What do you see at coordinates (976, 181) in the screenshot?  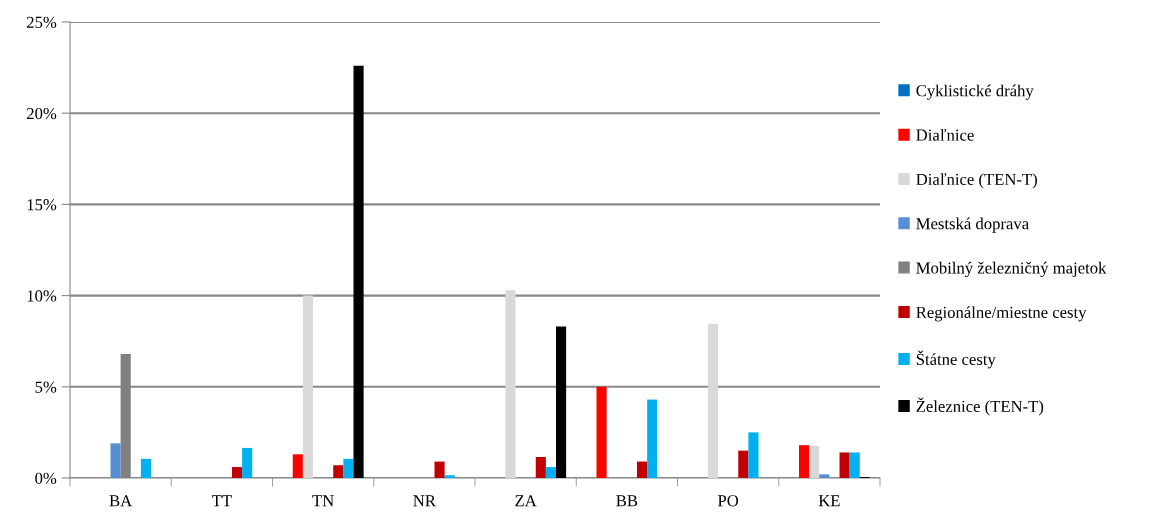 I see `legend-label: Diaľnice (TEN-T)` at bounding box center [976, 181].